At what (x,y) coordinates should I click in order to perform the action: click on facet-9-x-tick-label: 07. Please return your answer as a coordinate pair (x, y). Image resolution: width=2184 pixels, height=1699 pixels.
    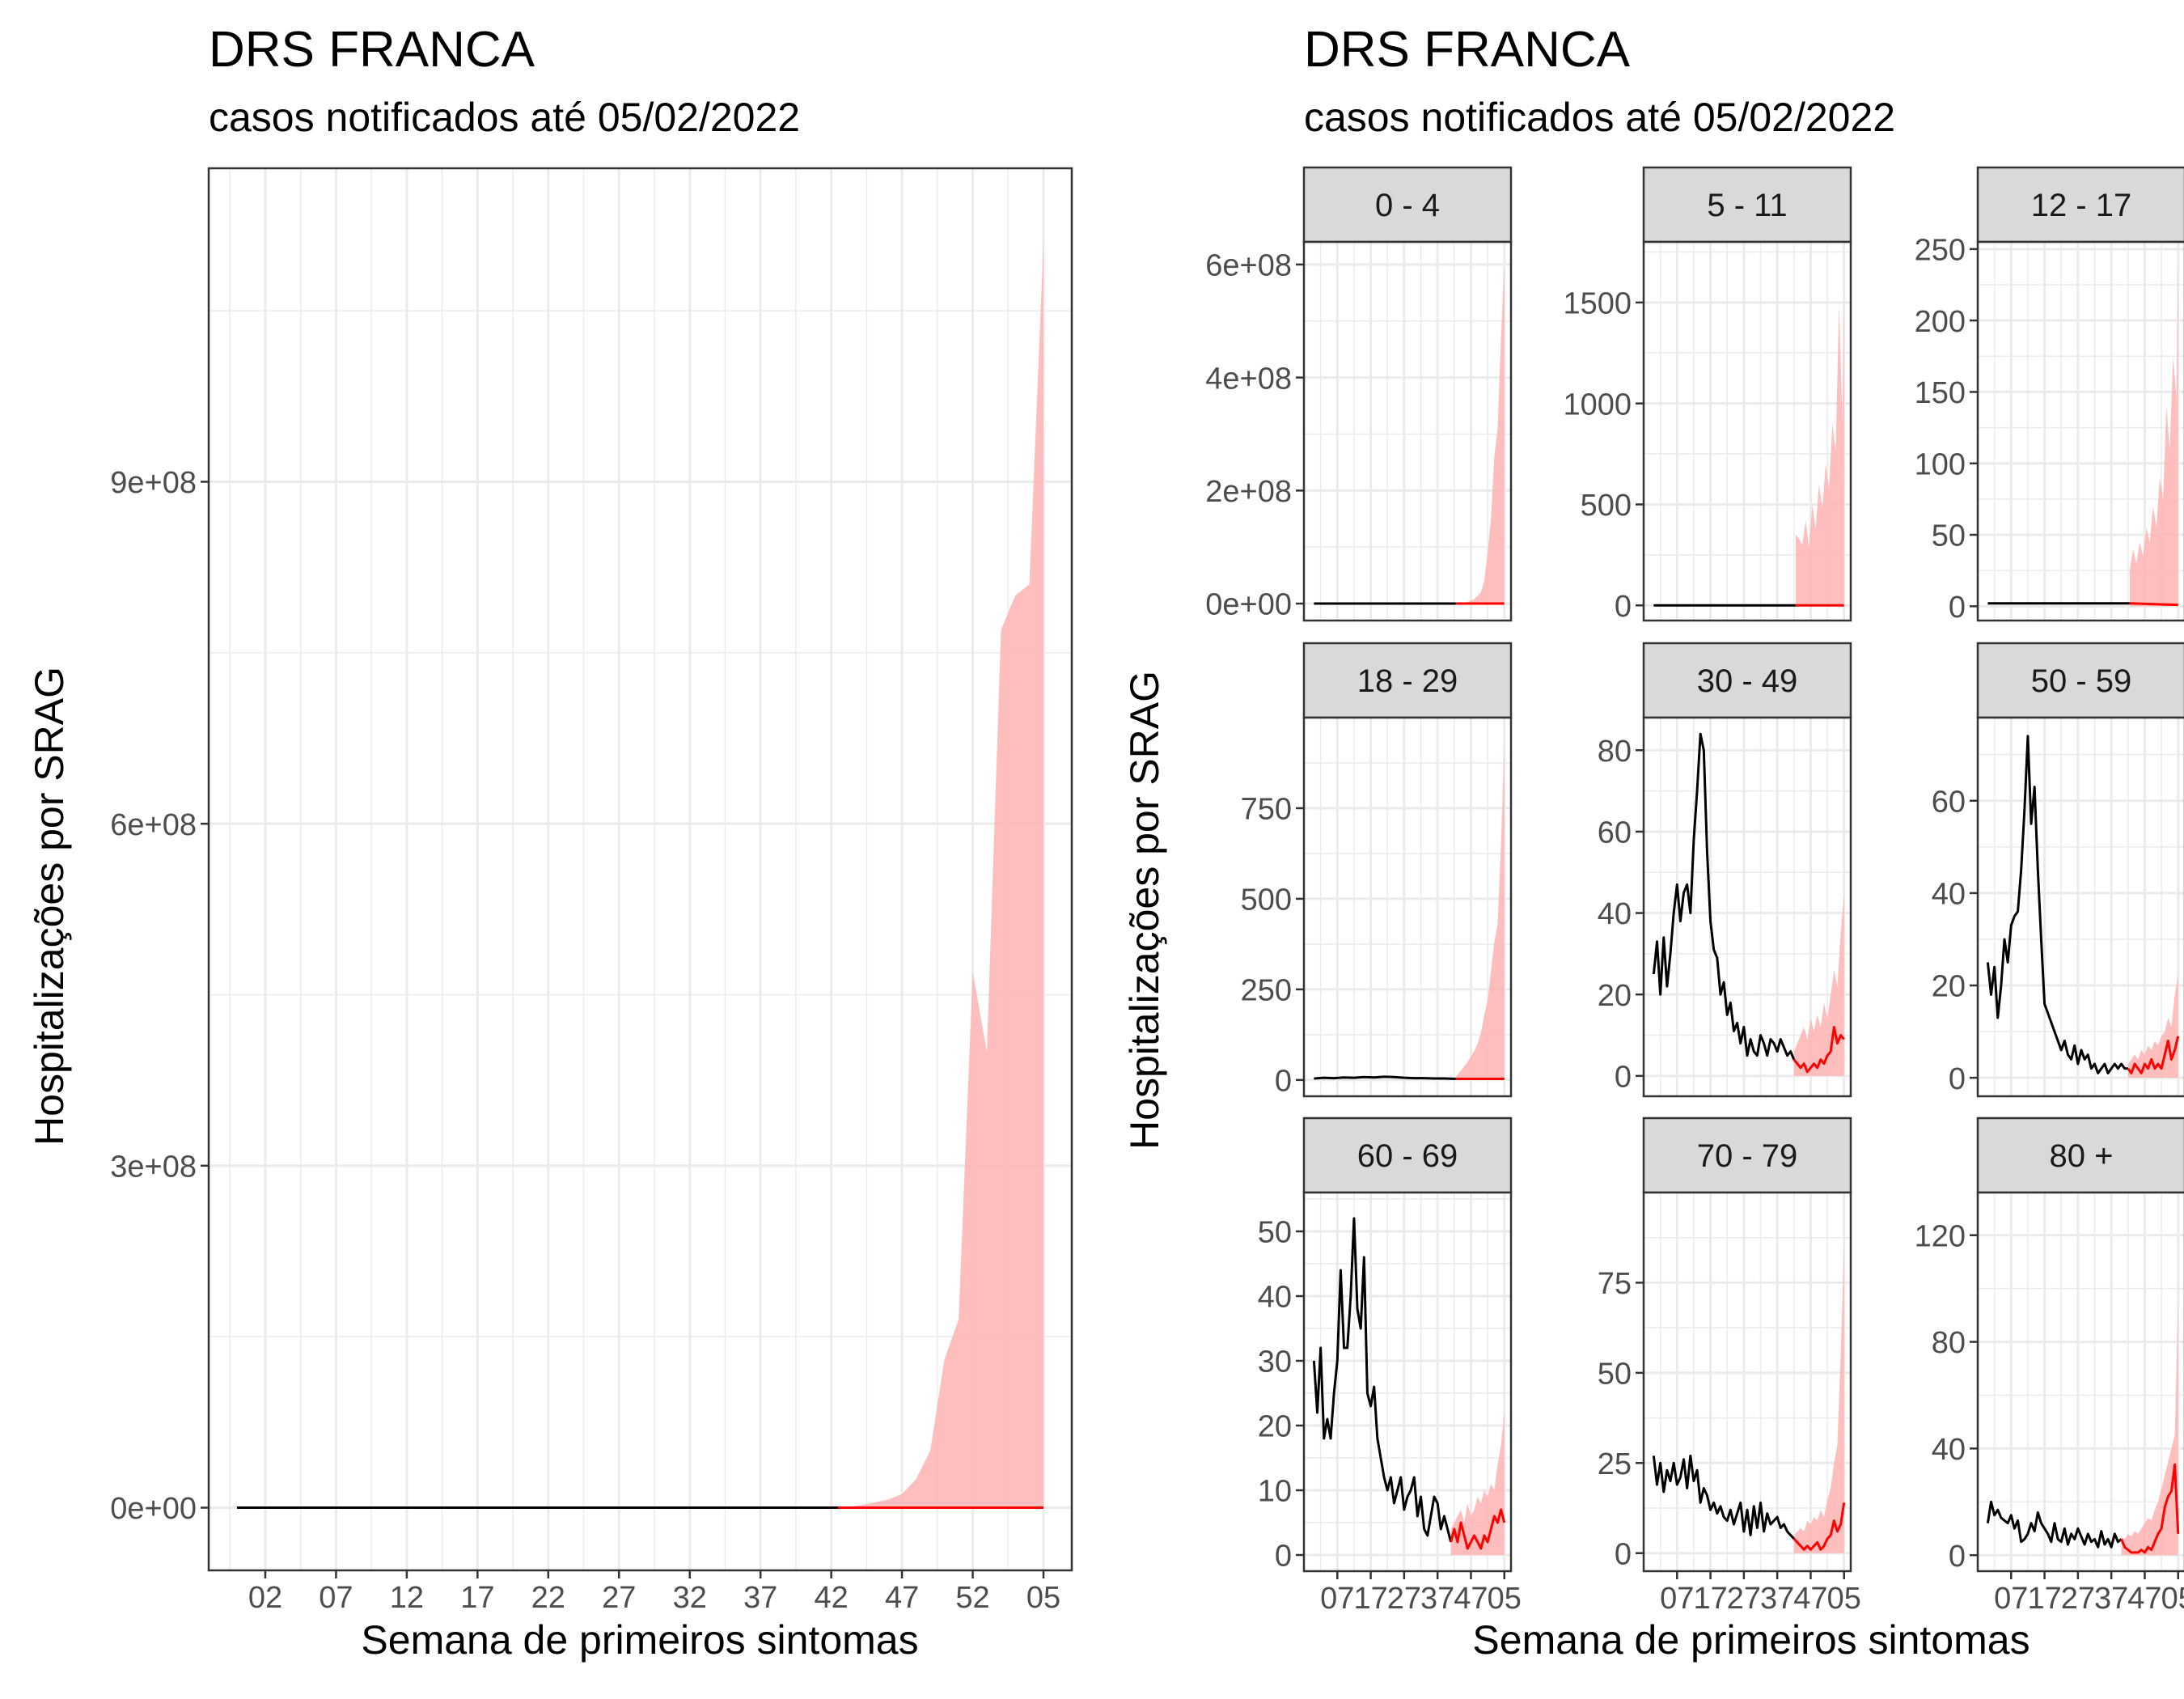
    Looking at the image, I should click on (2011, 1599).